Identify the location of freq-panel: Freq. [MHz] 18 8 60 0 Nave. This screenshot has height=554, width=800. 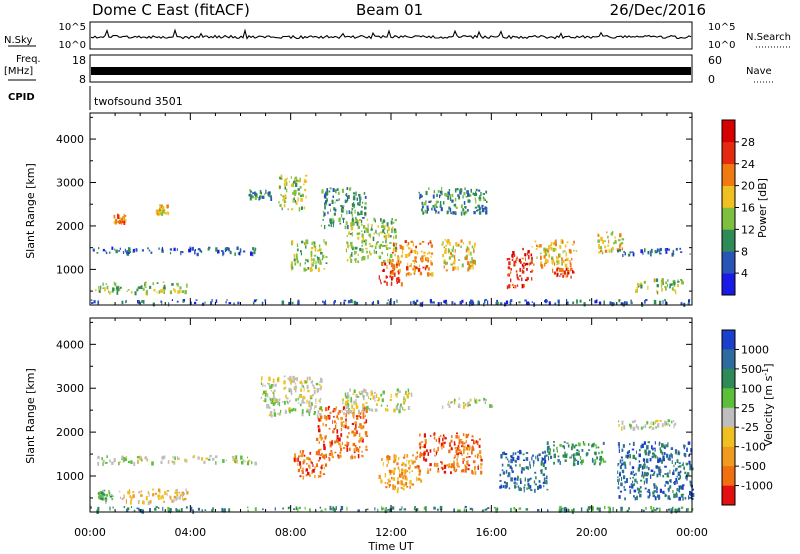
(389, 70).